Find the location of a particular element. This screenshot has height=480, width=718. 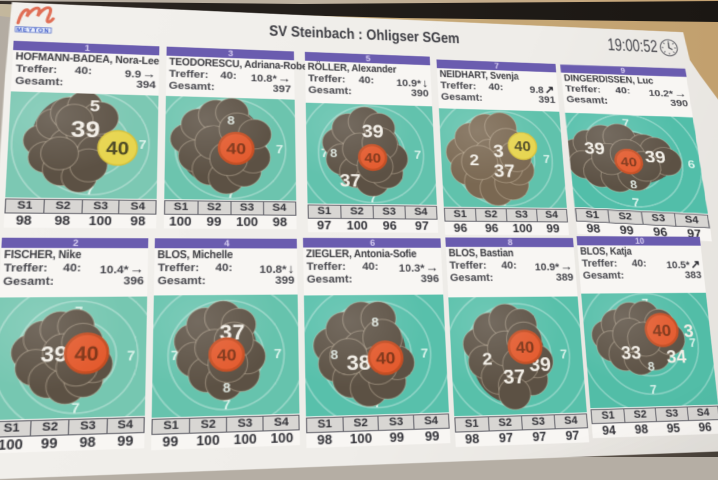

svg-text: MEYTON is located at coordinates (33, 30).